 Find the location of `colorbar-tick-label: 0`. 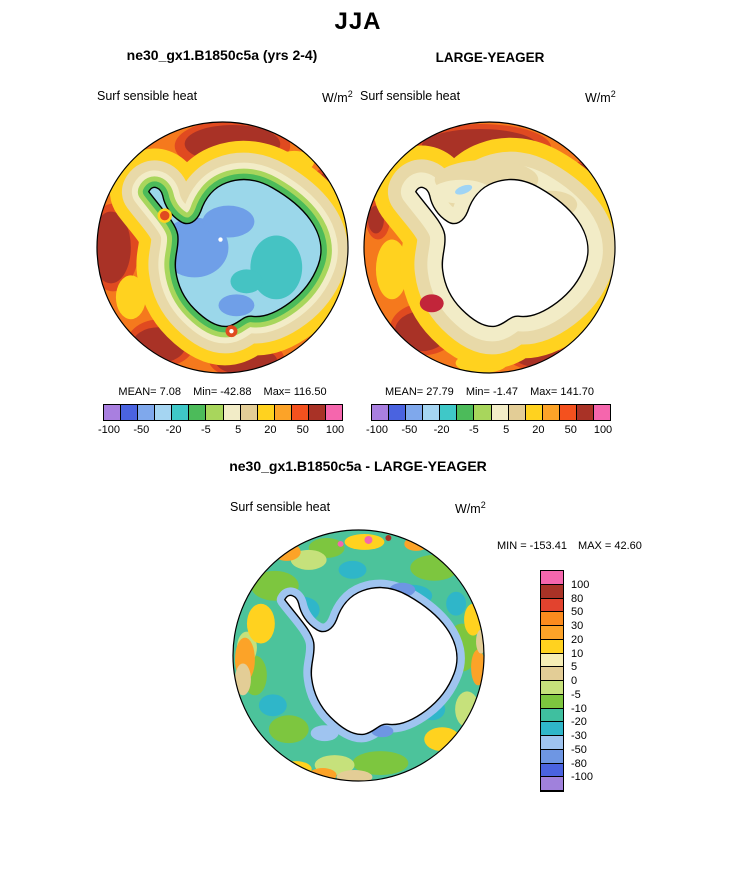

colorbar-tick-label: 0 is located at coordinates (574, 681).